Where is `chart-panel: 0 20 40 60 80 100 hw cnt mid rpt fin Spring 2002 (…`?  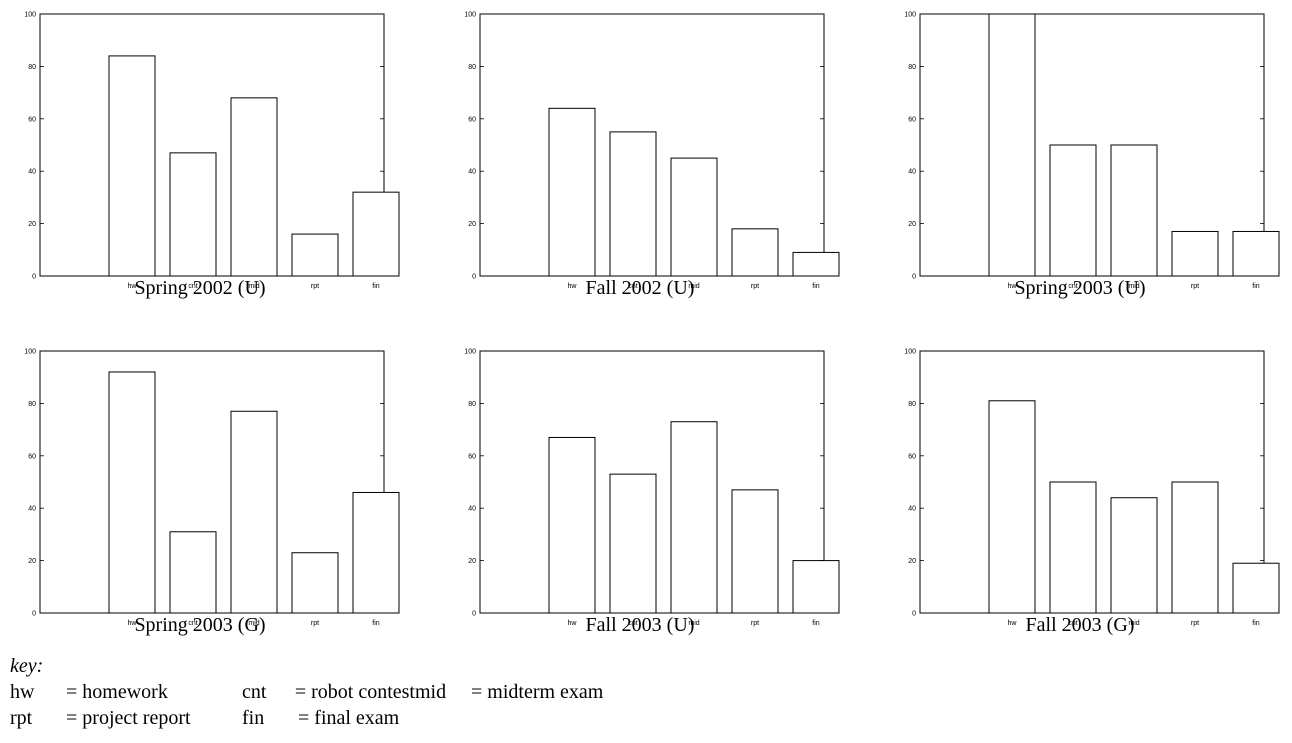
chart-panel: 0 20 40 60 80 100 hw cnt mid rpt fin Spring 2002 (… is located at coordinates (205, 153).